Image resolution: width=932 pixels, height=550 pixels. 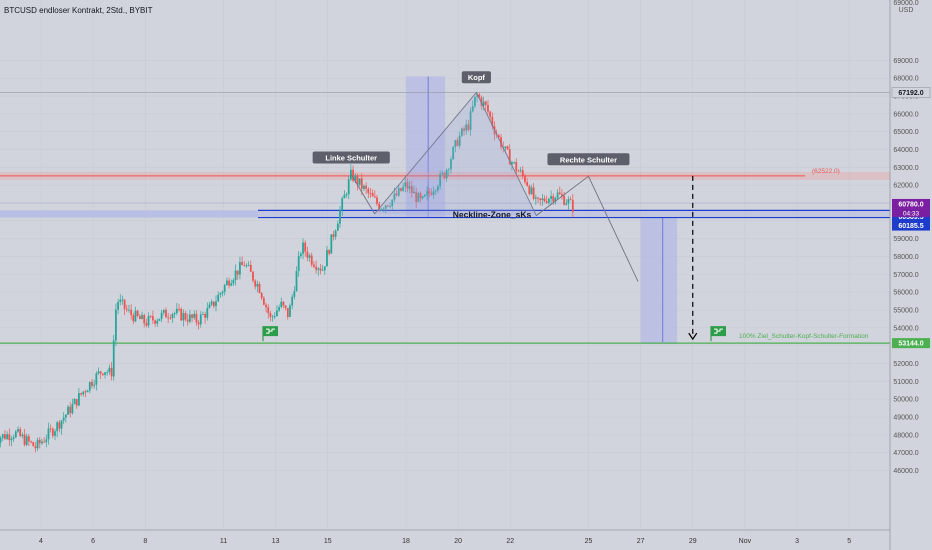 I want to click on resistance-label: (62522.0), so click(x=826, y=171).